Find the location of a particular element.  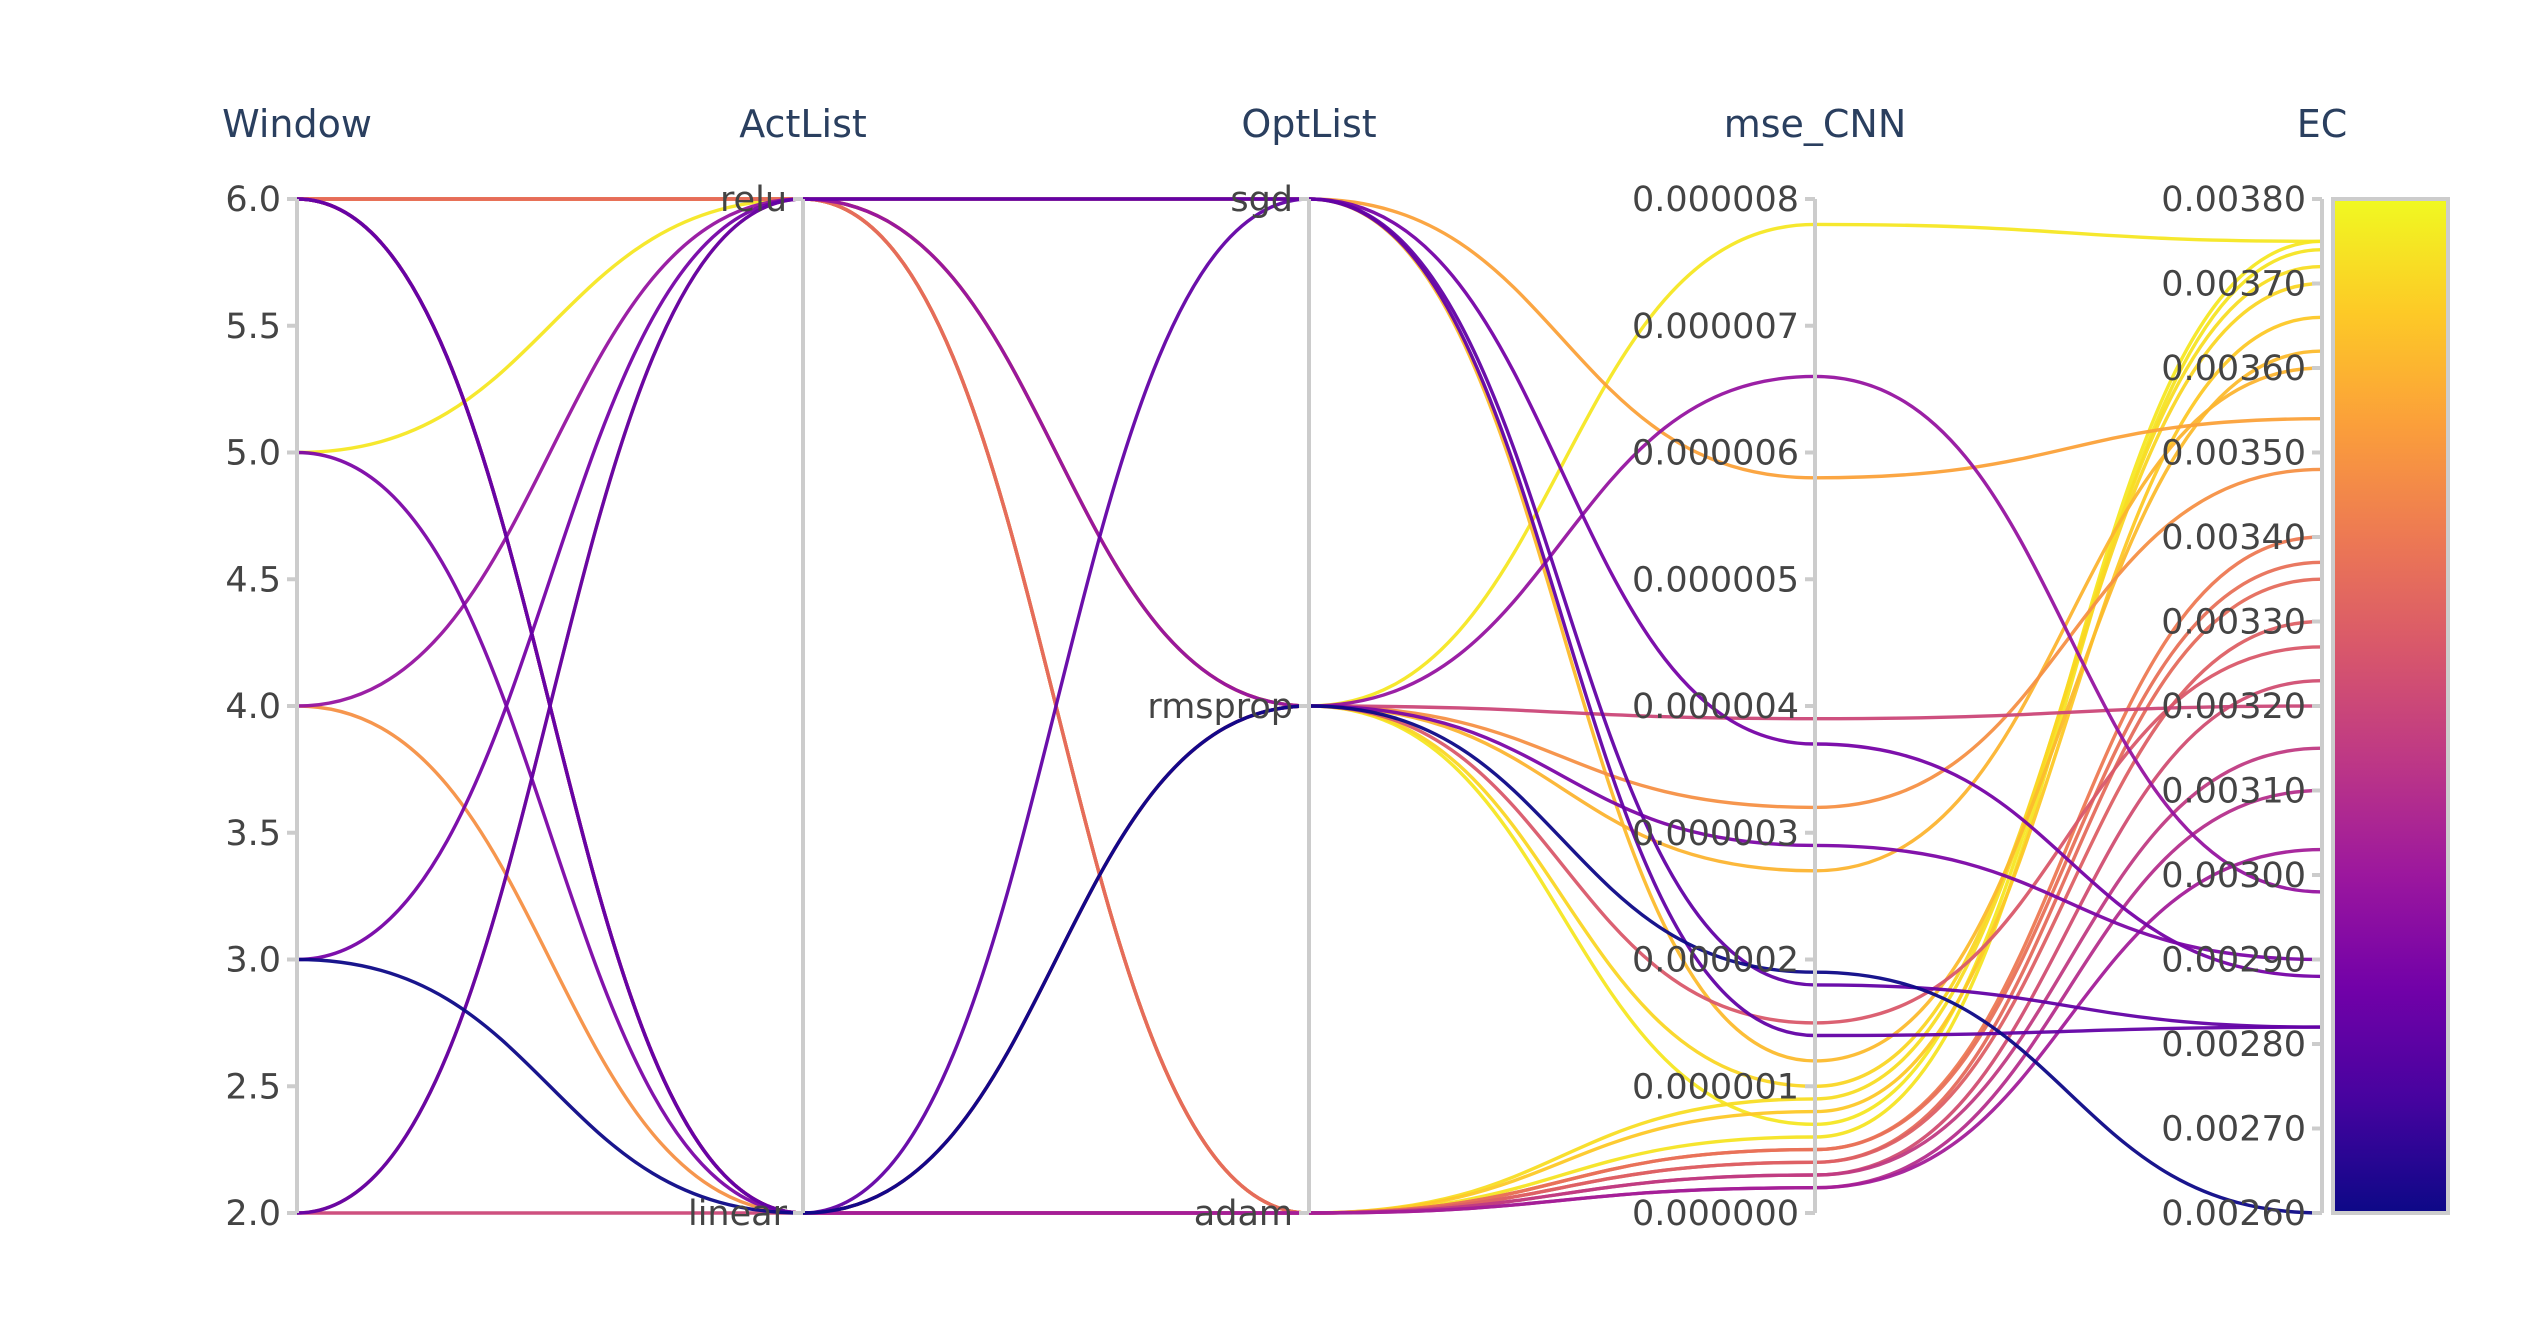

tick-label-ec: 0.00310 is located at coordinates (2233, 792).